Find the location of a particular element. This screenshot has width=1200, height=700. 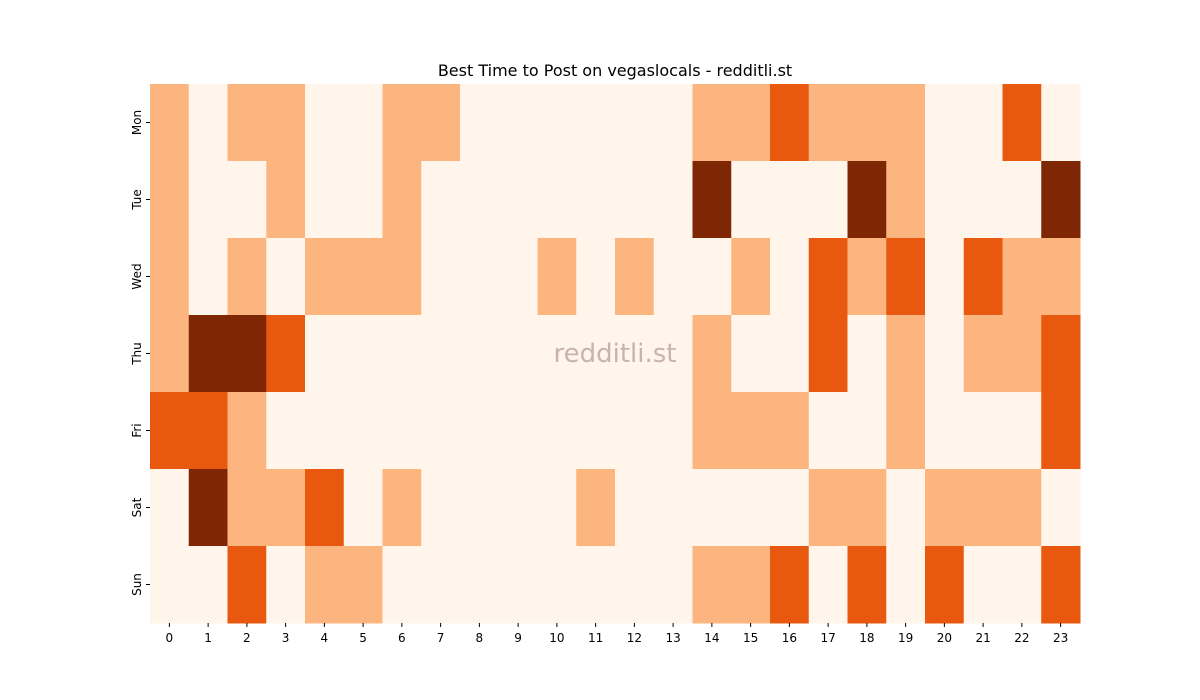

x-tick-label: 12 is located at coordinates (634, 638).